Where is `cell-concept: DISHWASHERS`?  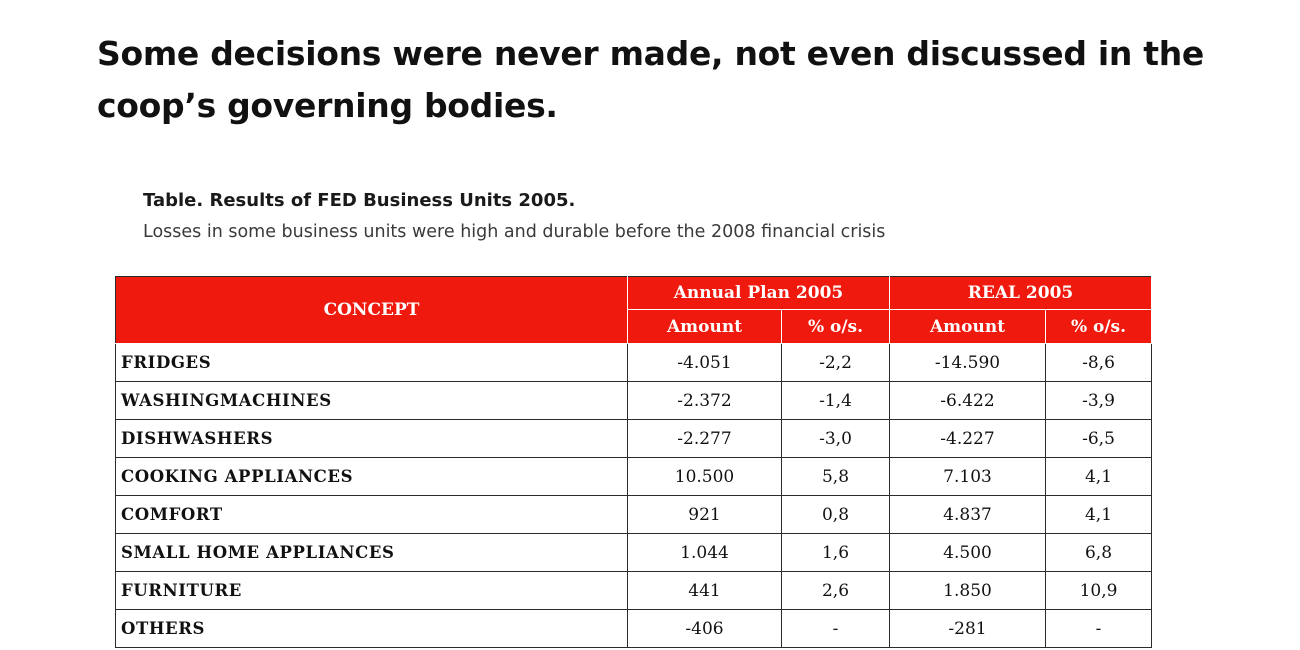 cell-concept: DISHWASHERS is located at coordinates (371, 438).